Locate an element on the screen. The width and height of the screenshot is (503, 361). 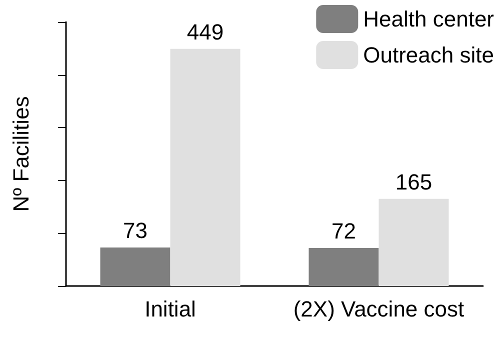
x-tick-label: Initial is located at coordinates (170, 309).